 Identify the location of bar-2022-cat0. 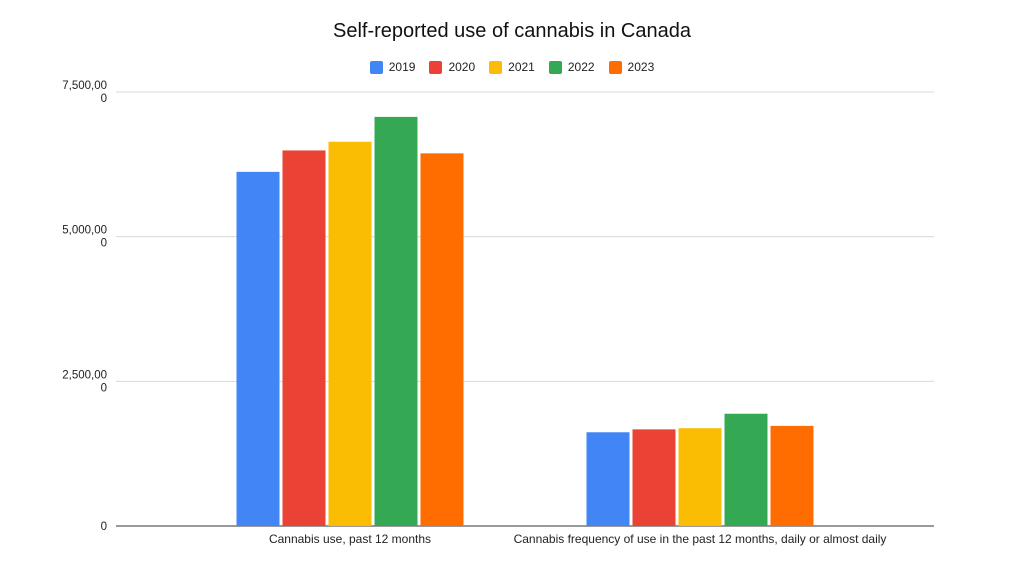
(396, 321).